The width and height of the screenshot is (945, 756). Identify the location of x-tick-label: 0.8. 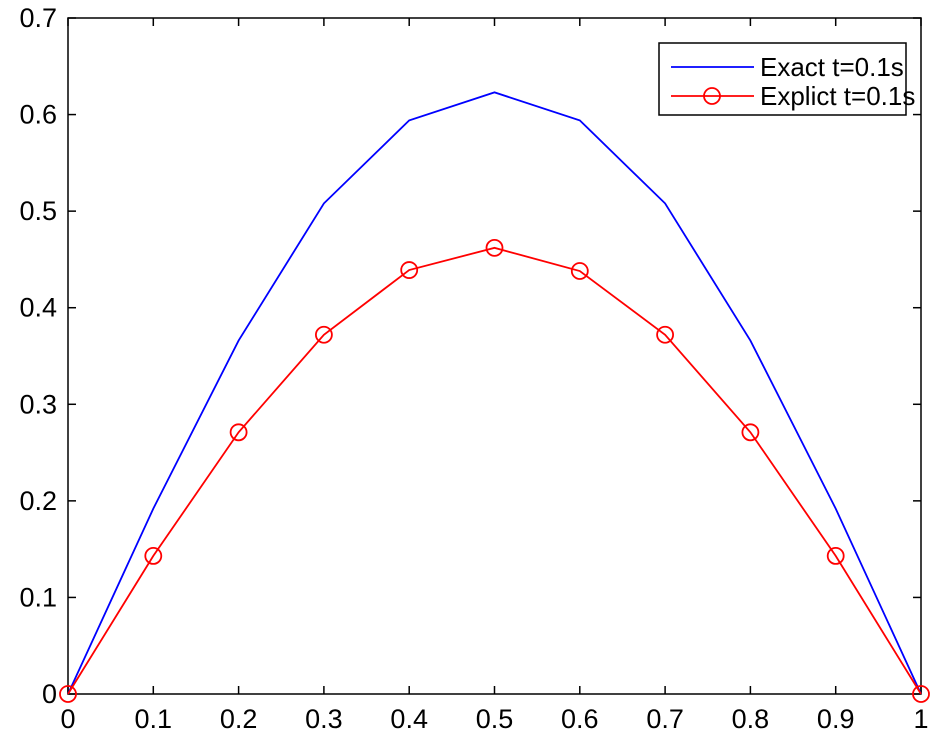
(751, 719).